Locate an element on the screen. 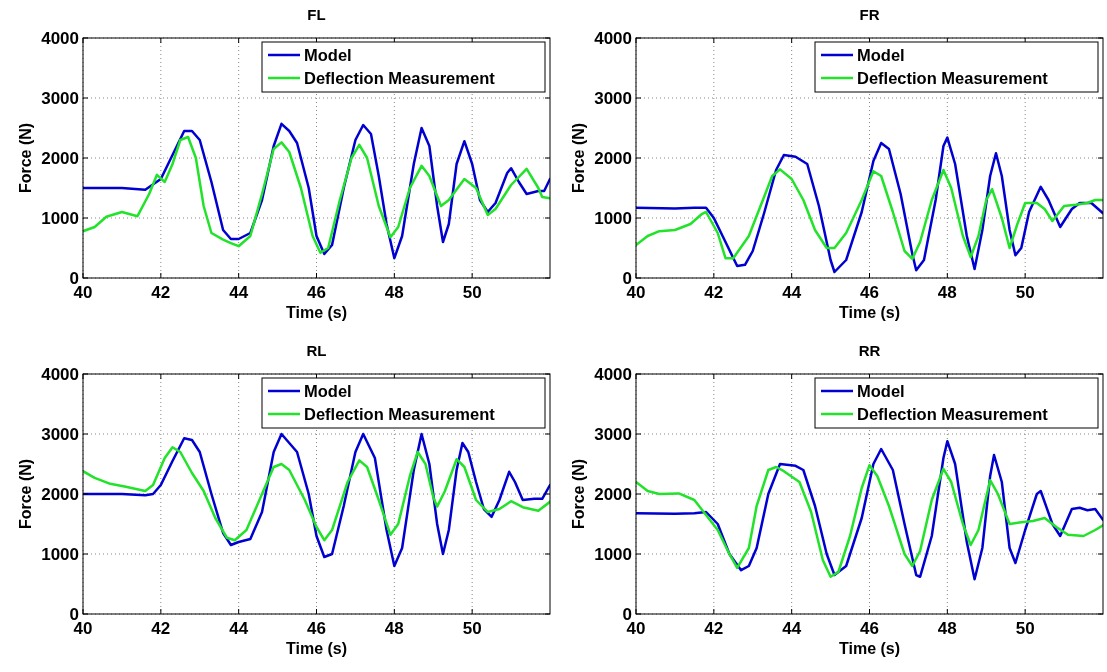 Image resolution: width=1107 pixels, height=672 pixels. chart-title: RL is located at coordinates (316, 350).